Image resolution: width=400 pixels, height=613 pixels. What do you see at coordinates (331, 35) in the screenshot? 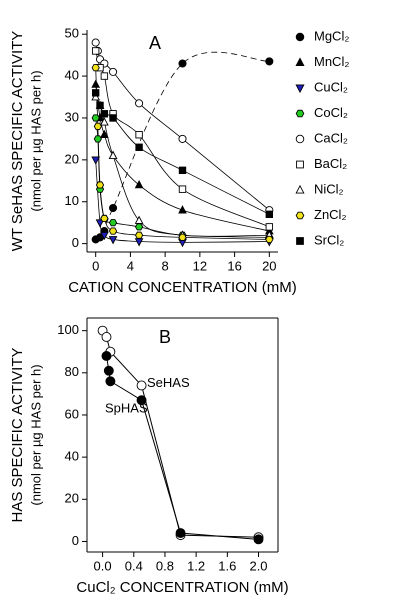
I see `legend-label: MgCl₂` at bounding box center [331, 35].